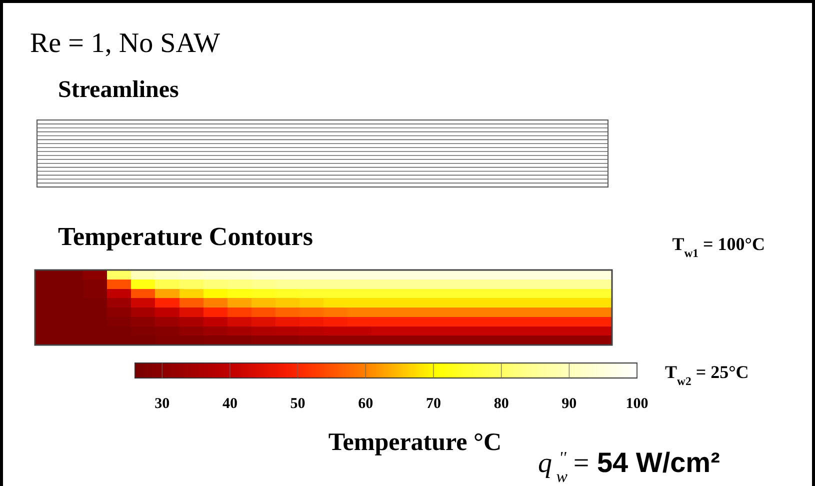 Image resolution: width=815 pixels, height=486 pixels. I want to click on color-bar-label: 100, so click(637, 404).